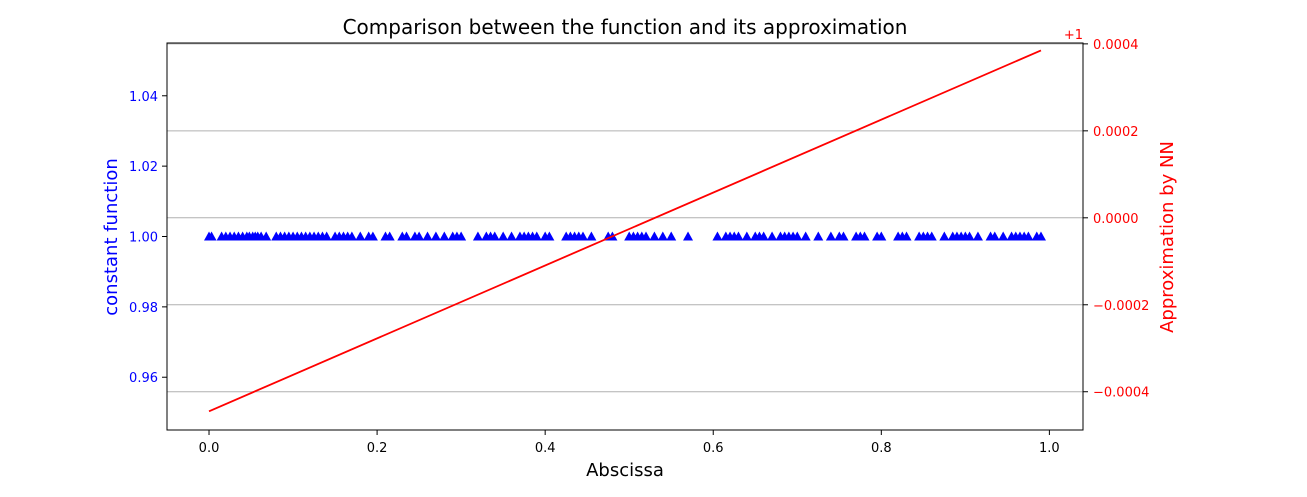 The width and height of the screenshot is (1307, 497). What do you see at coordinates (111, 237) in the screenshot?
I see `left-y-axis-label: constant function` at bounding box center [111, 237].